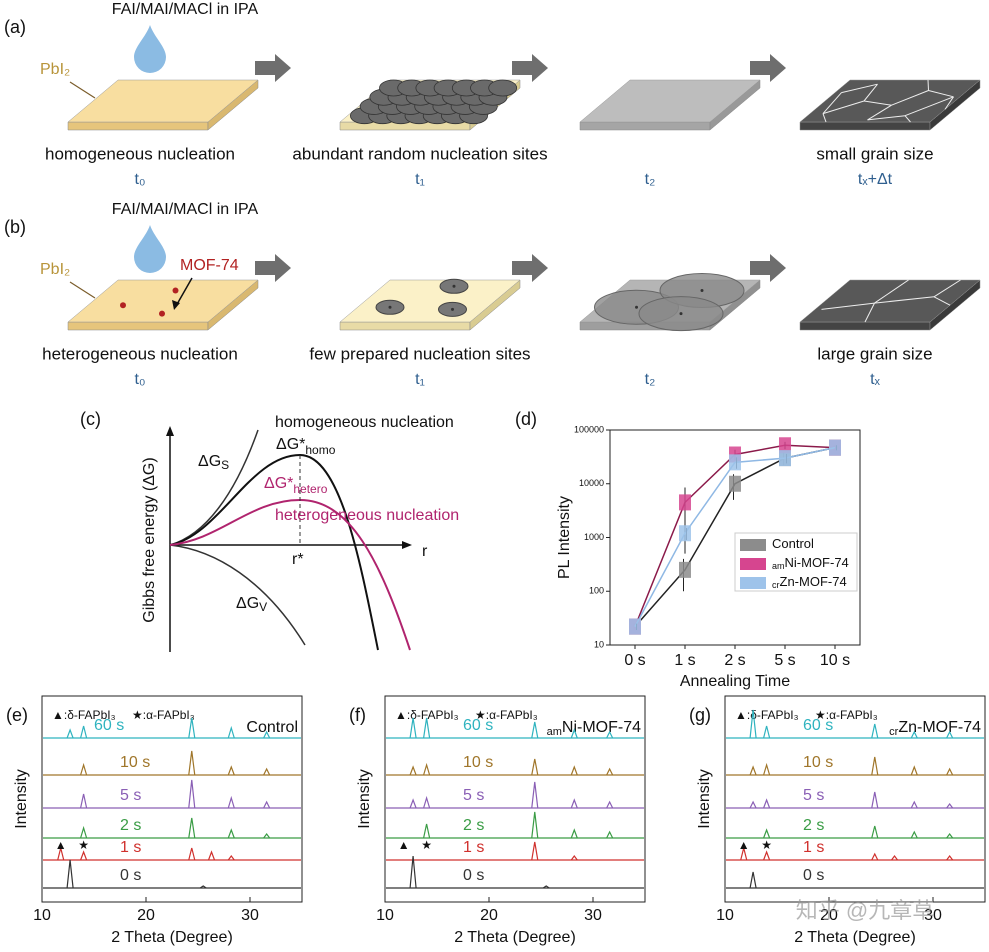  I want to click on panel-title: amNi-MOF-74, so click(594, 728).